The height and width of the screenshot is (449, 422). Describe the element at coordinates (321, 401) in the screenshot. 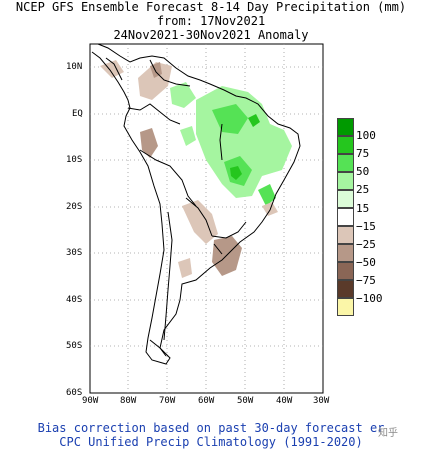

I see `lon-label: 30W` at that location.